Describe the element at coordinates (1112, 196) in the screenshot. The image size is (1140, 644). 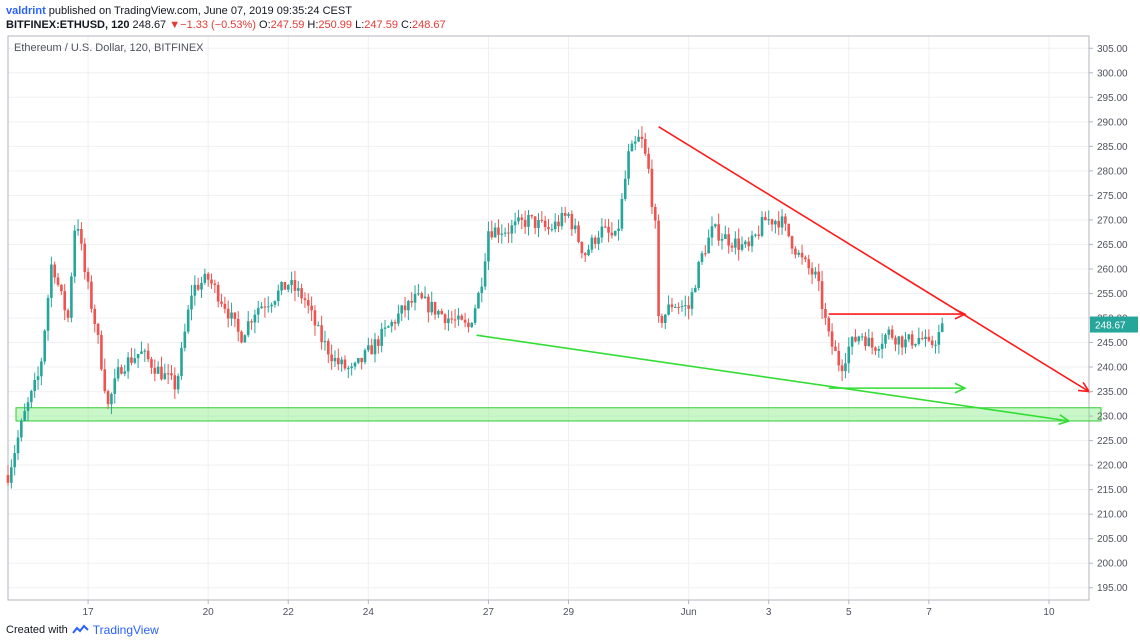
I see `y-tick-label: 275.00` at that location.